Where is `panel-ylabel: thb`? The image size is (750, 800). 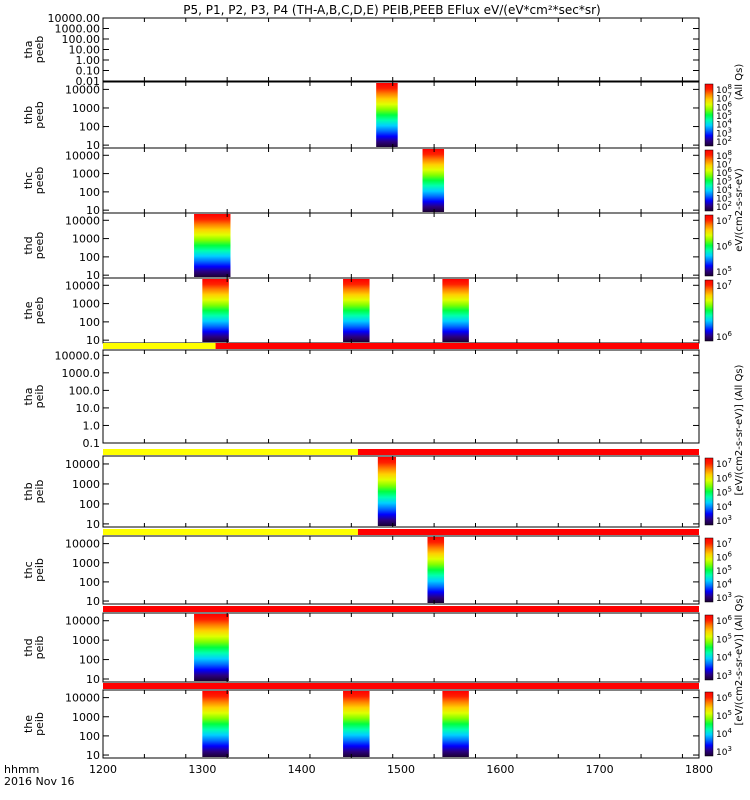
panel-ylabel: thb is located at coordinates (28, 491).